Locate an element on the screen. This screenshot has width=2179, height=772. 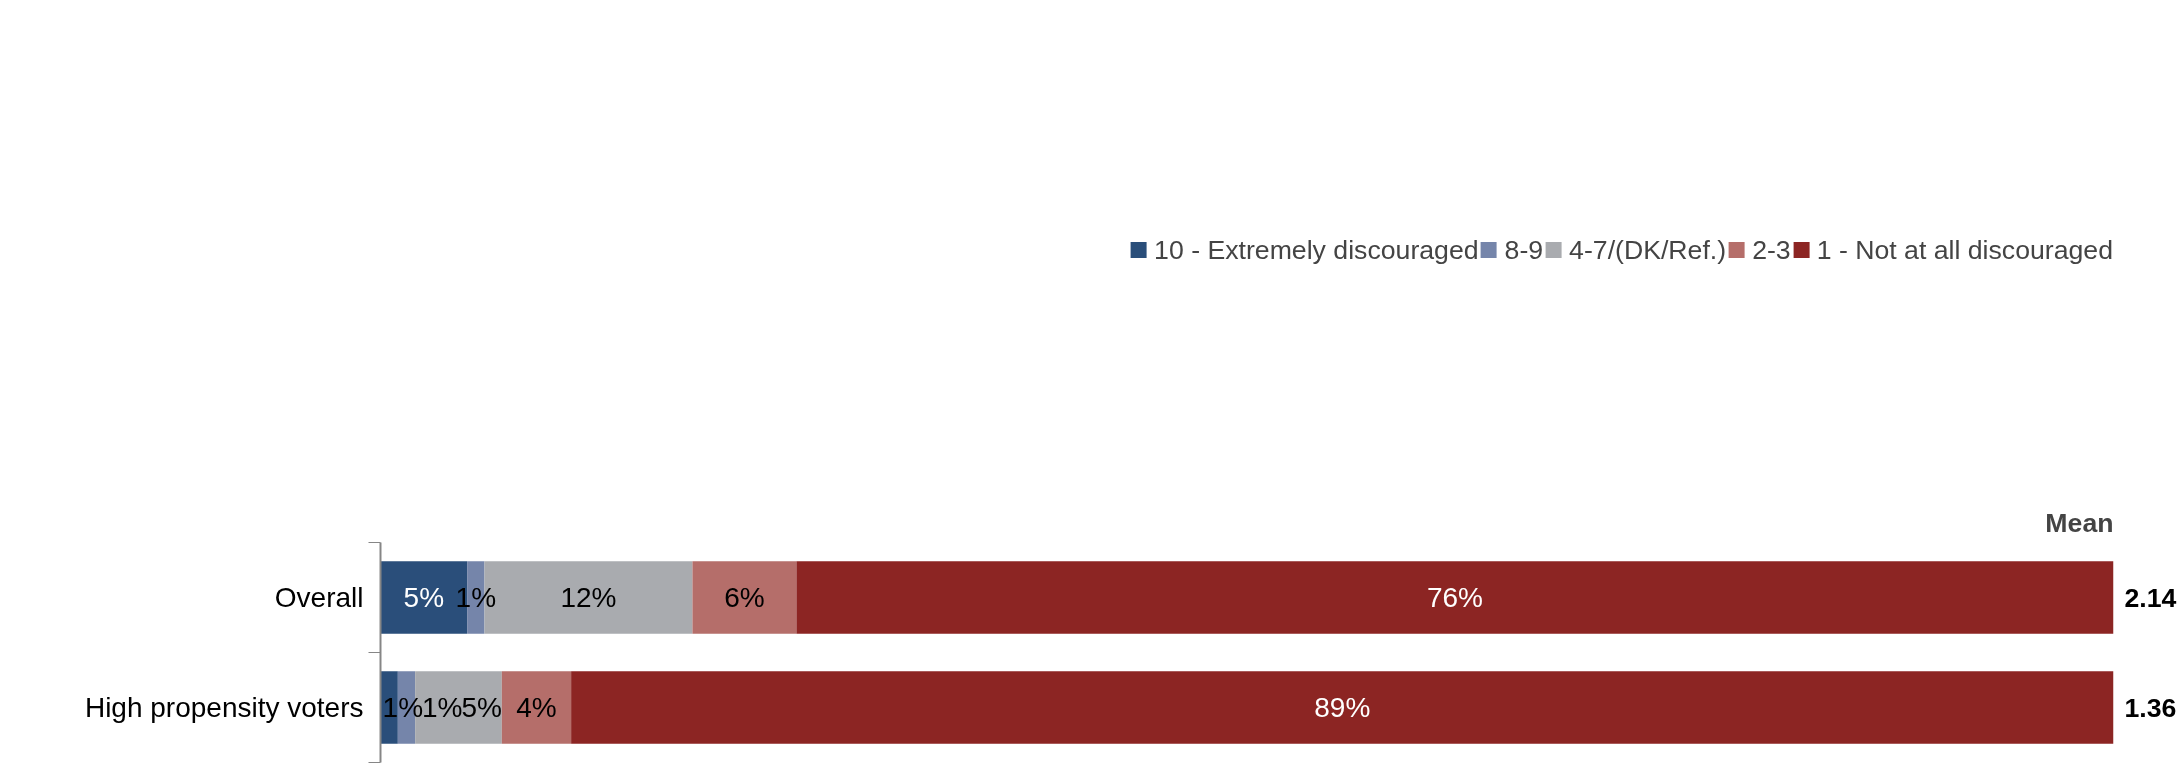
data-label: 76% is located at coordinates (1454, 597).